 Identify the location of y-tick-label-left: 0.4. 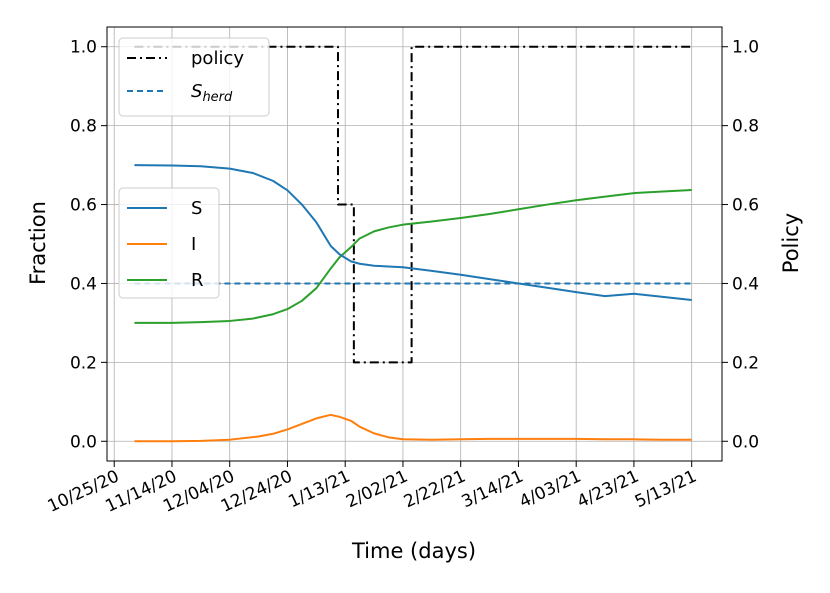
(83, 284).